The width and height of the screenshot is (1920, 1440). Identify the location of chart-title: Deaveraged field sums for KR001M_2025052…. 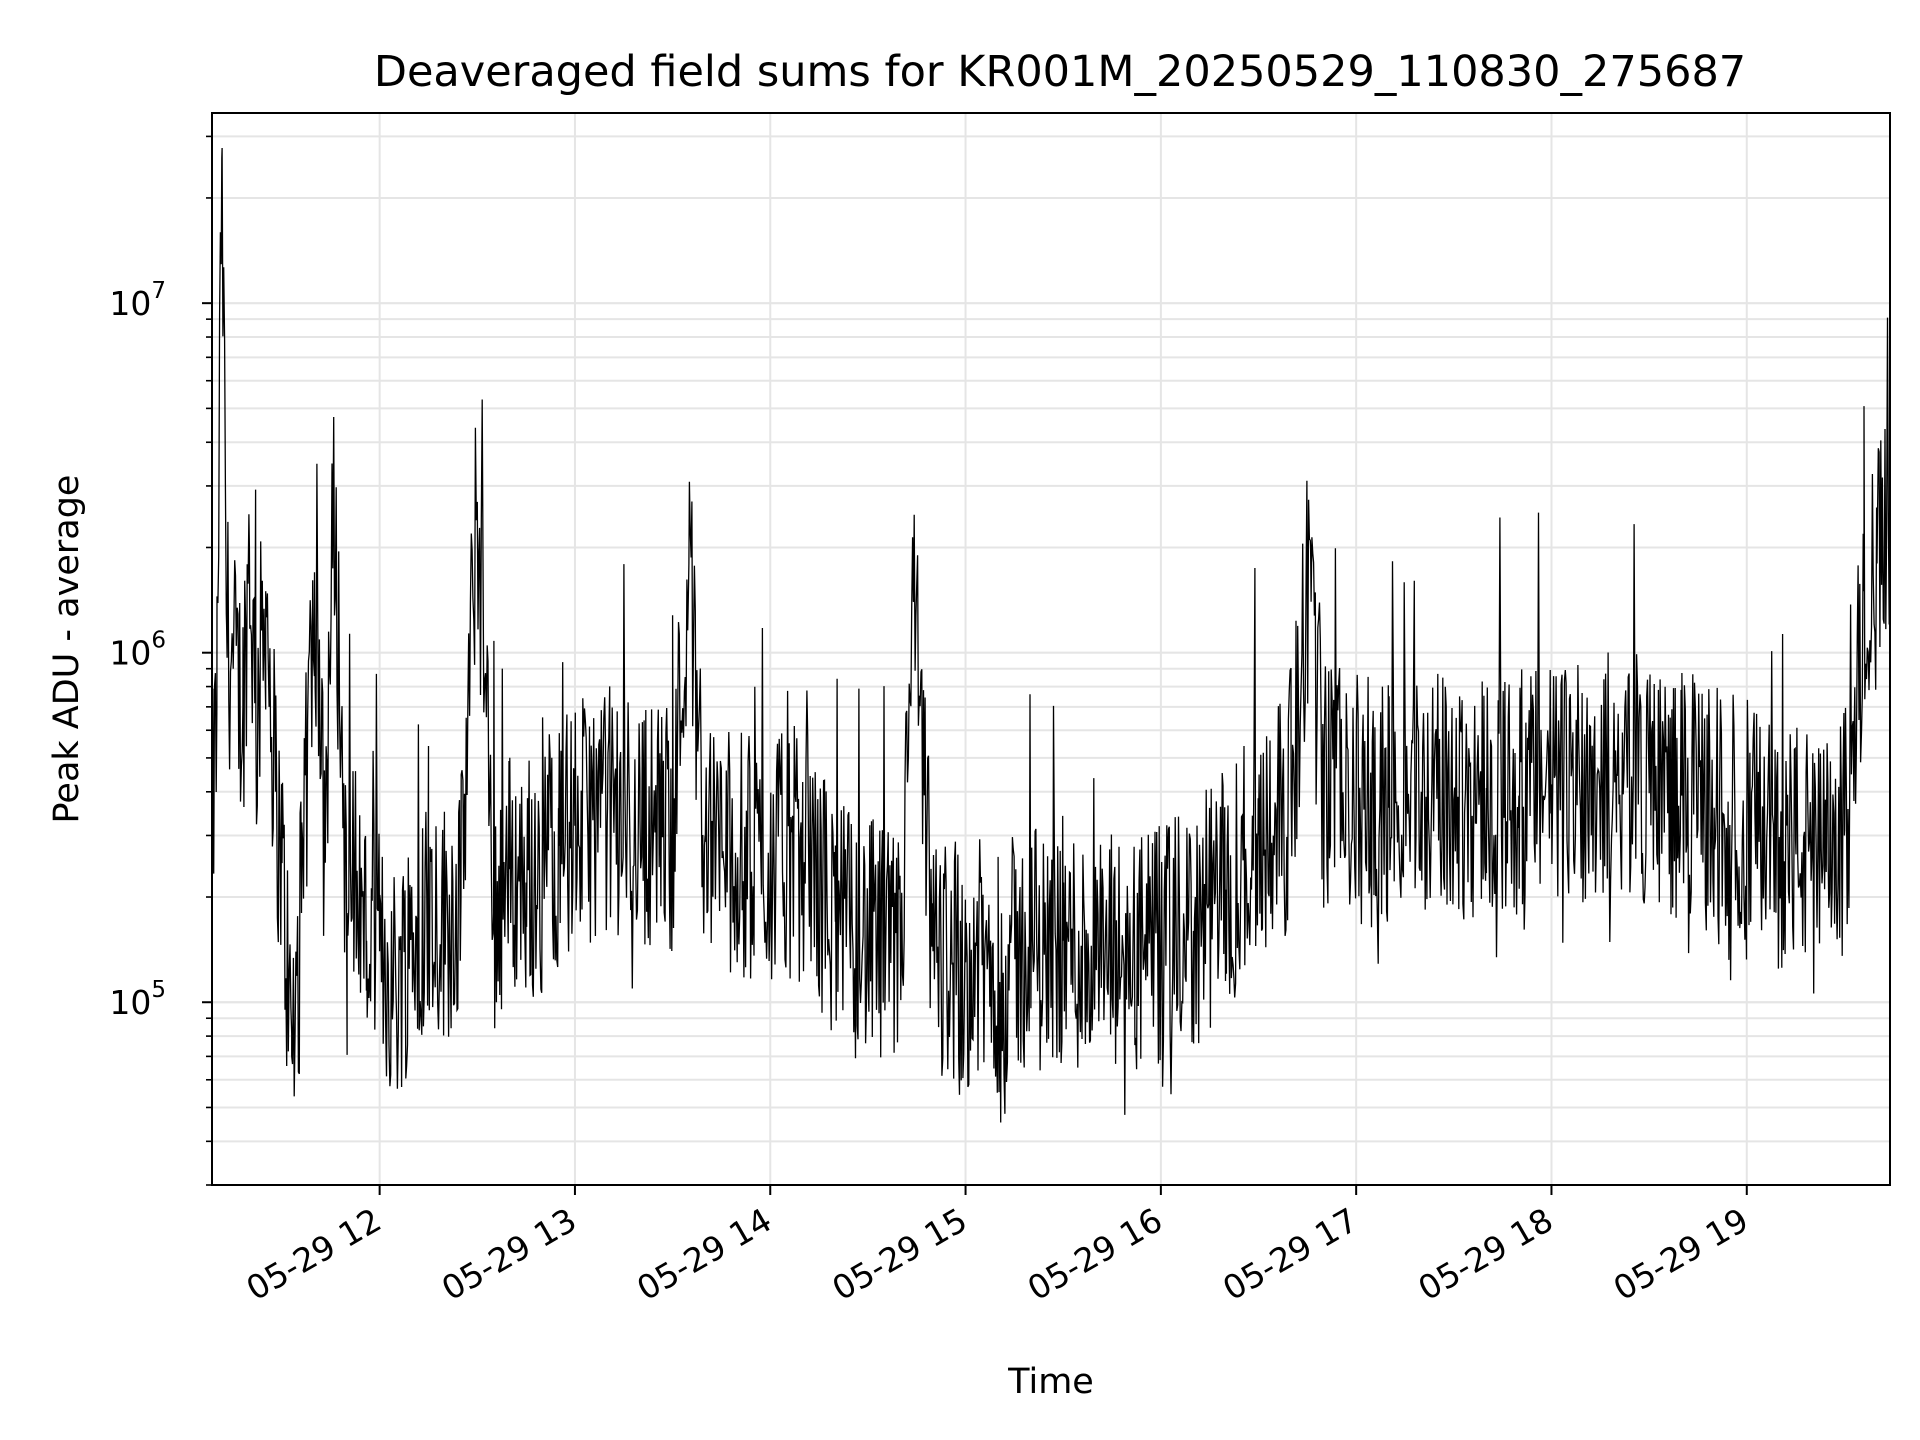
(1060, 72).